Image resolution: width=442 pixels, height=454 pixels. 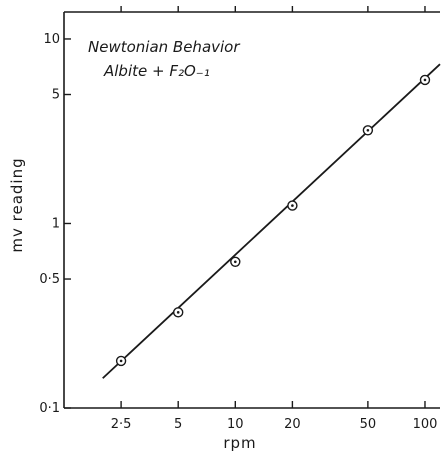 I want to click on y-tick-label: 0·5, so click(x=49, y=279).